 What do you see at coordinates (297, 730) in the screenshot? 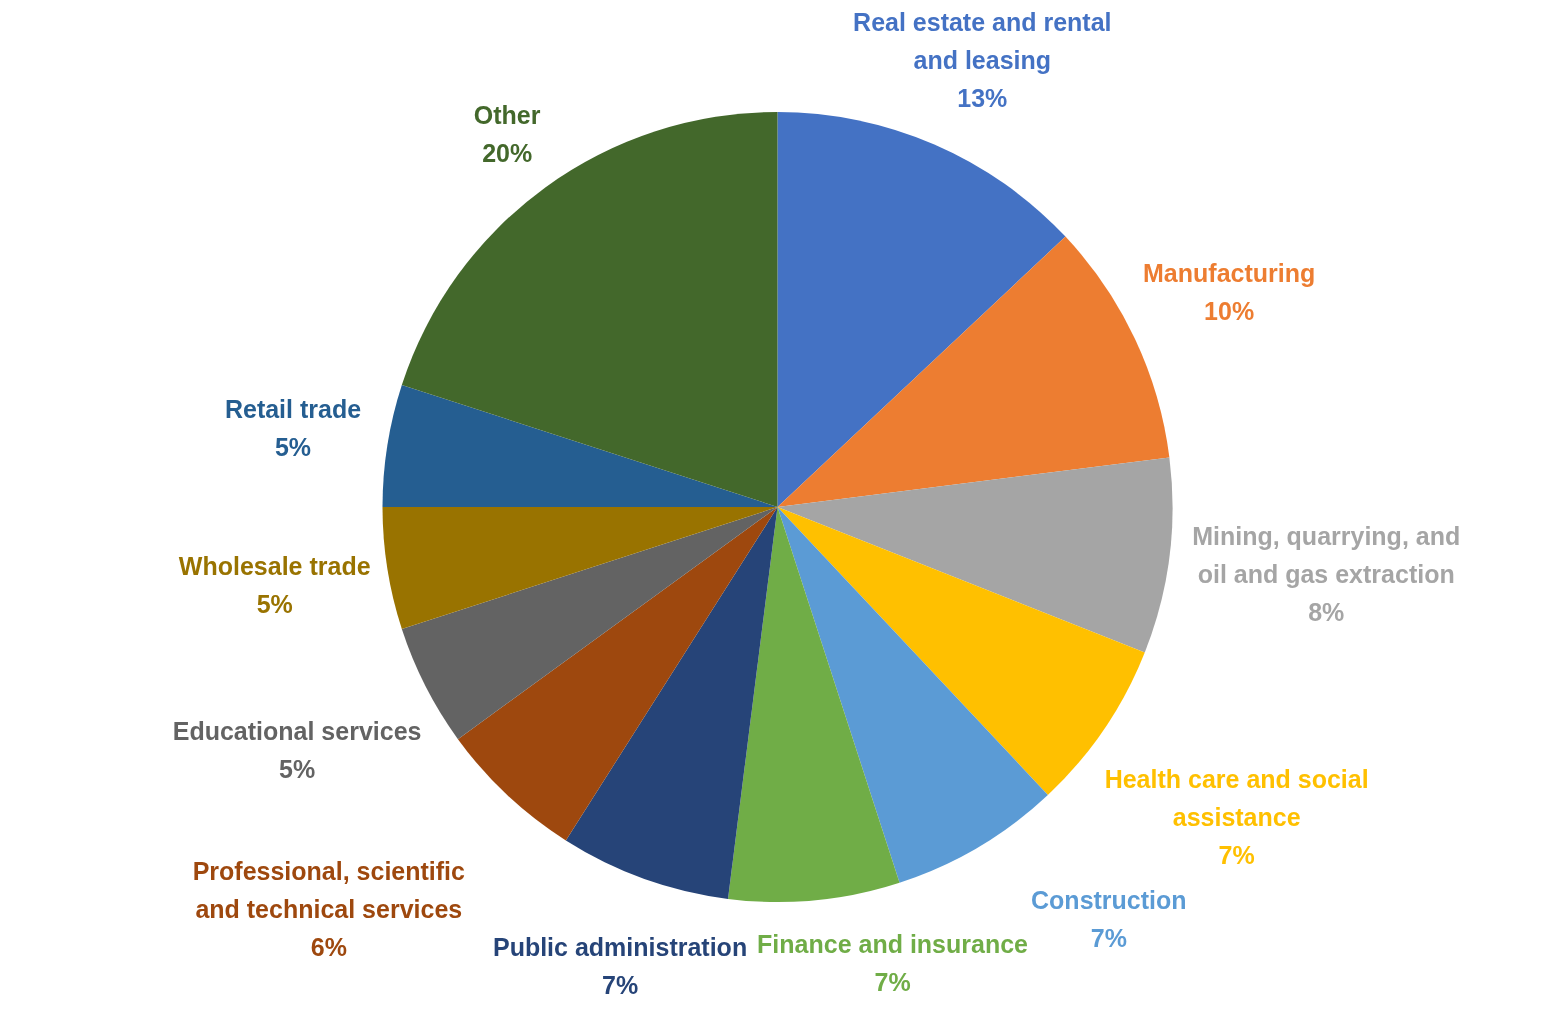
I see `slice-label: Educational services` at bounding box center [297, 730].